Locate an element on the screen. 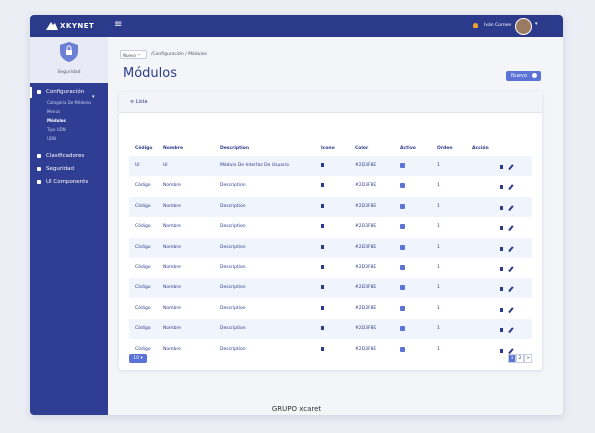 The image size is (595, 433). page-button: > is located at coordinates (528, 358).